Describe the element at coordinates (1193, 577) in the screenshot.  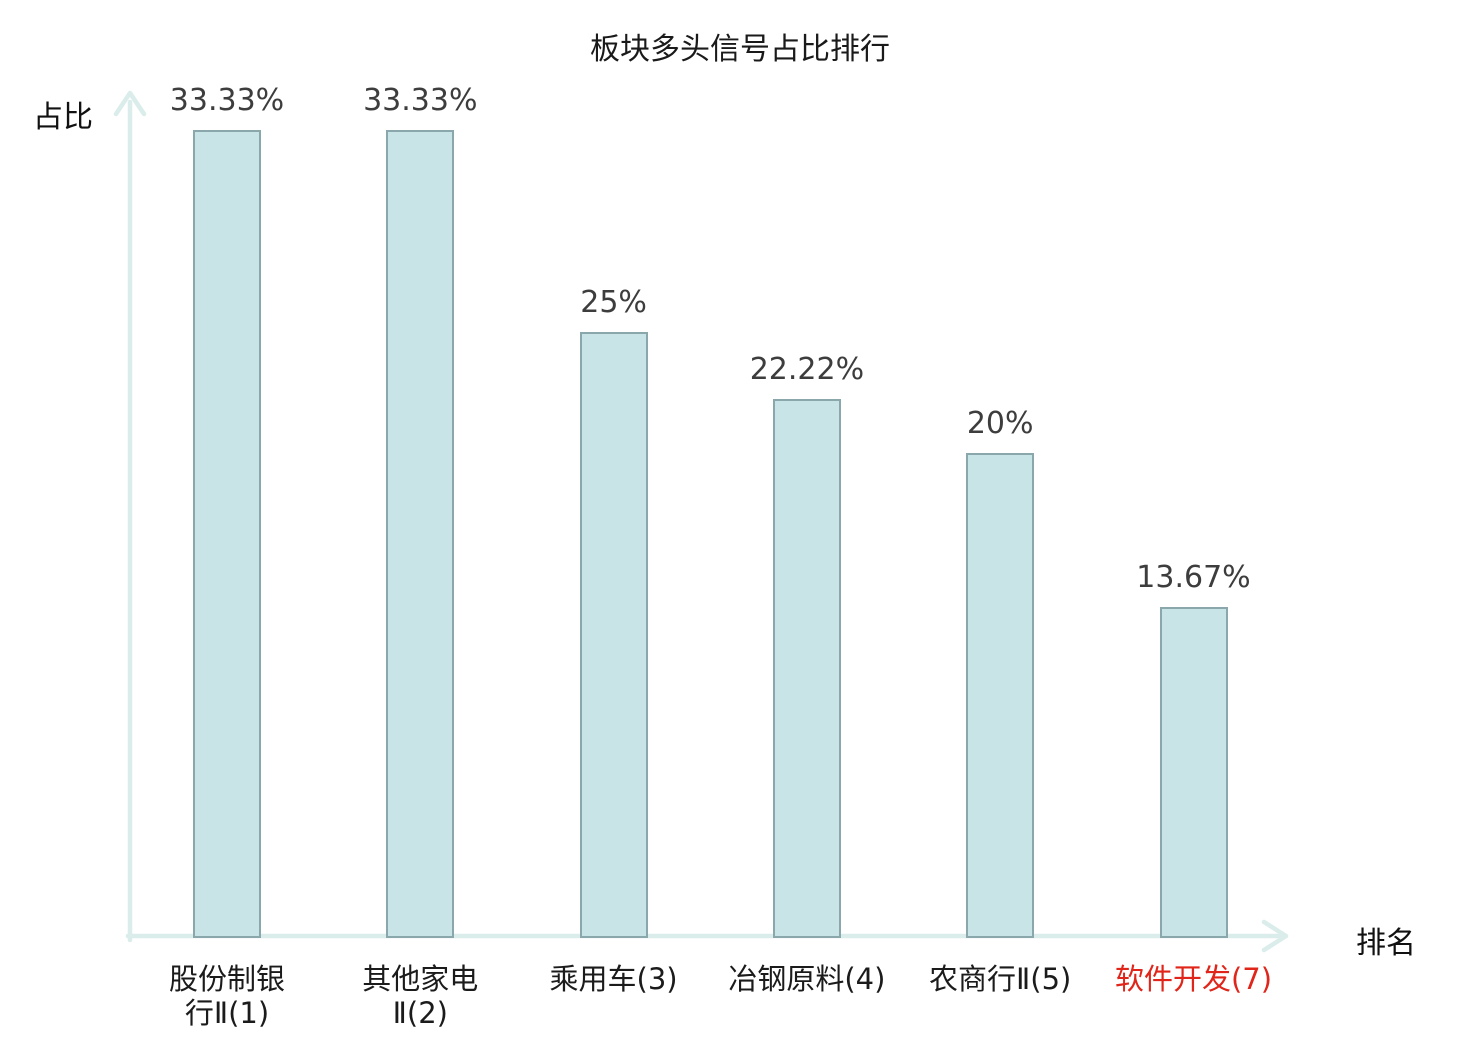
I see `bar-value-label: 13.67%` at that location.